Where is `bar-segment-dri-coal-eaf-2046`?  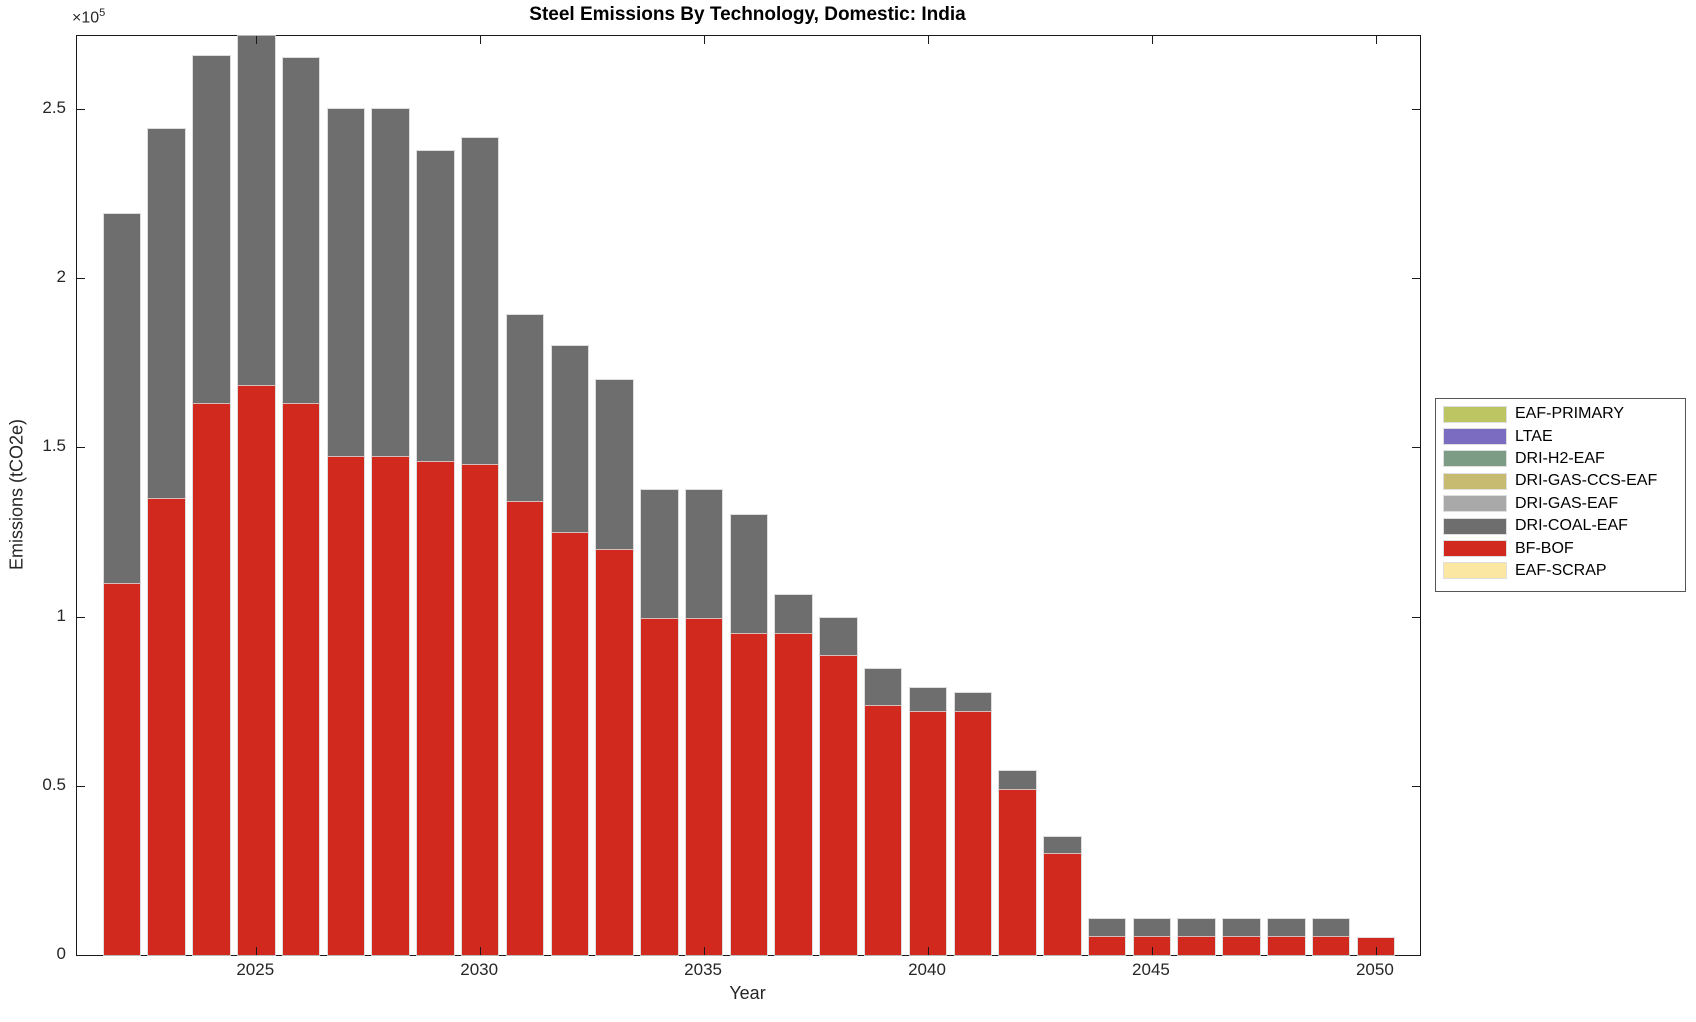 bar-segment-dri-coal-eaf-2046 is located at coordinates (1196, 928).